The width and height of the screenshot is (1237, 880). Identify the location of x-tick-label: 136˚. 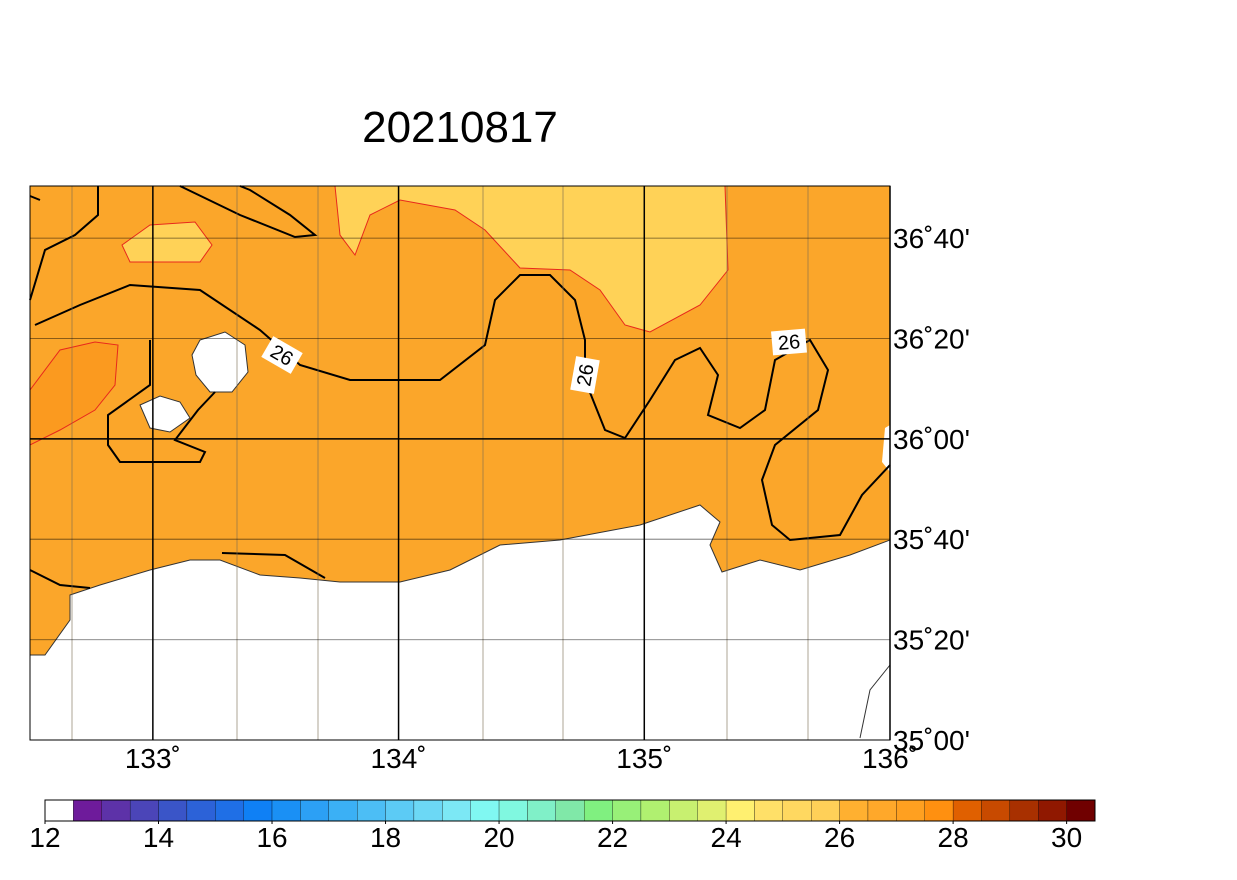
(890, 758).